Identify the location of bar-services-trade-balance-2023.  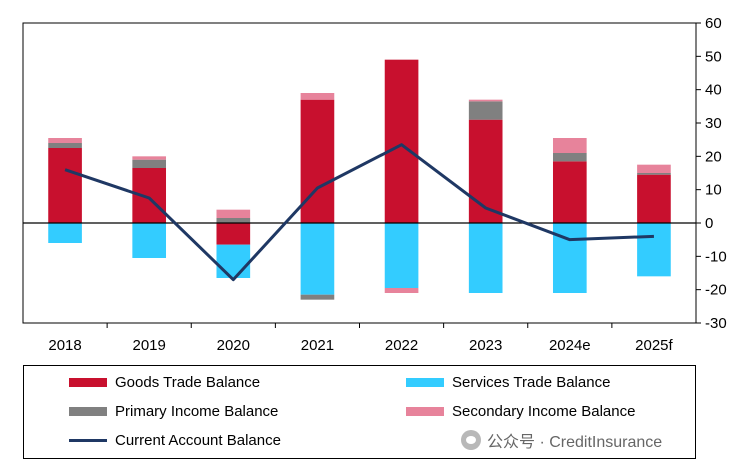
(485, 258).